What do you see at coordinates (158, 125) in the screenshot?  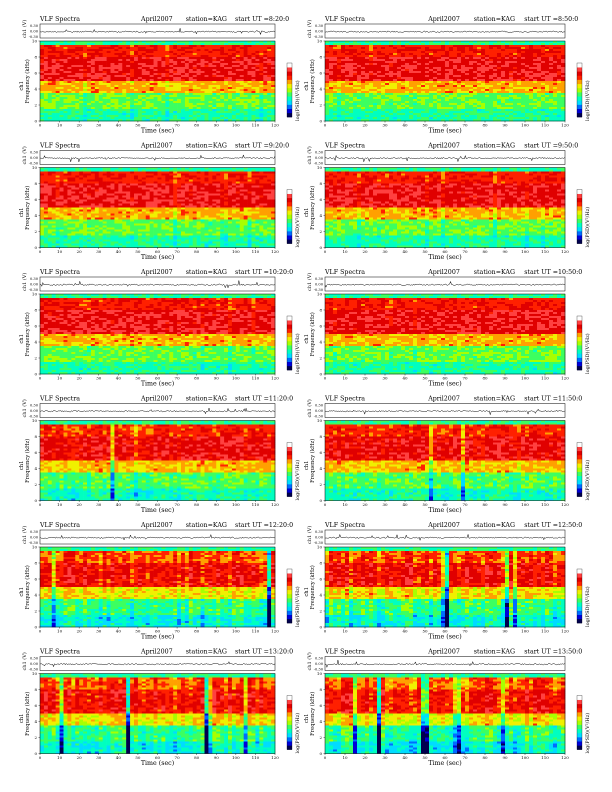 I see `x-tick-label: 60` at bounding box center [158, 125].